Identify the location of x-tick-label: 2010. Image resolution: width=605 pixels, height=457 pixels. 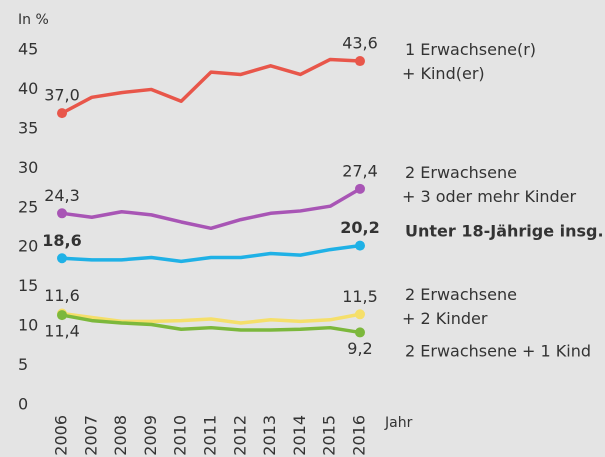
(180, 435).